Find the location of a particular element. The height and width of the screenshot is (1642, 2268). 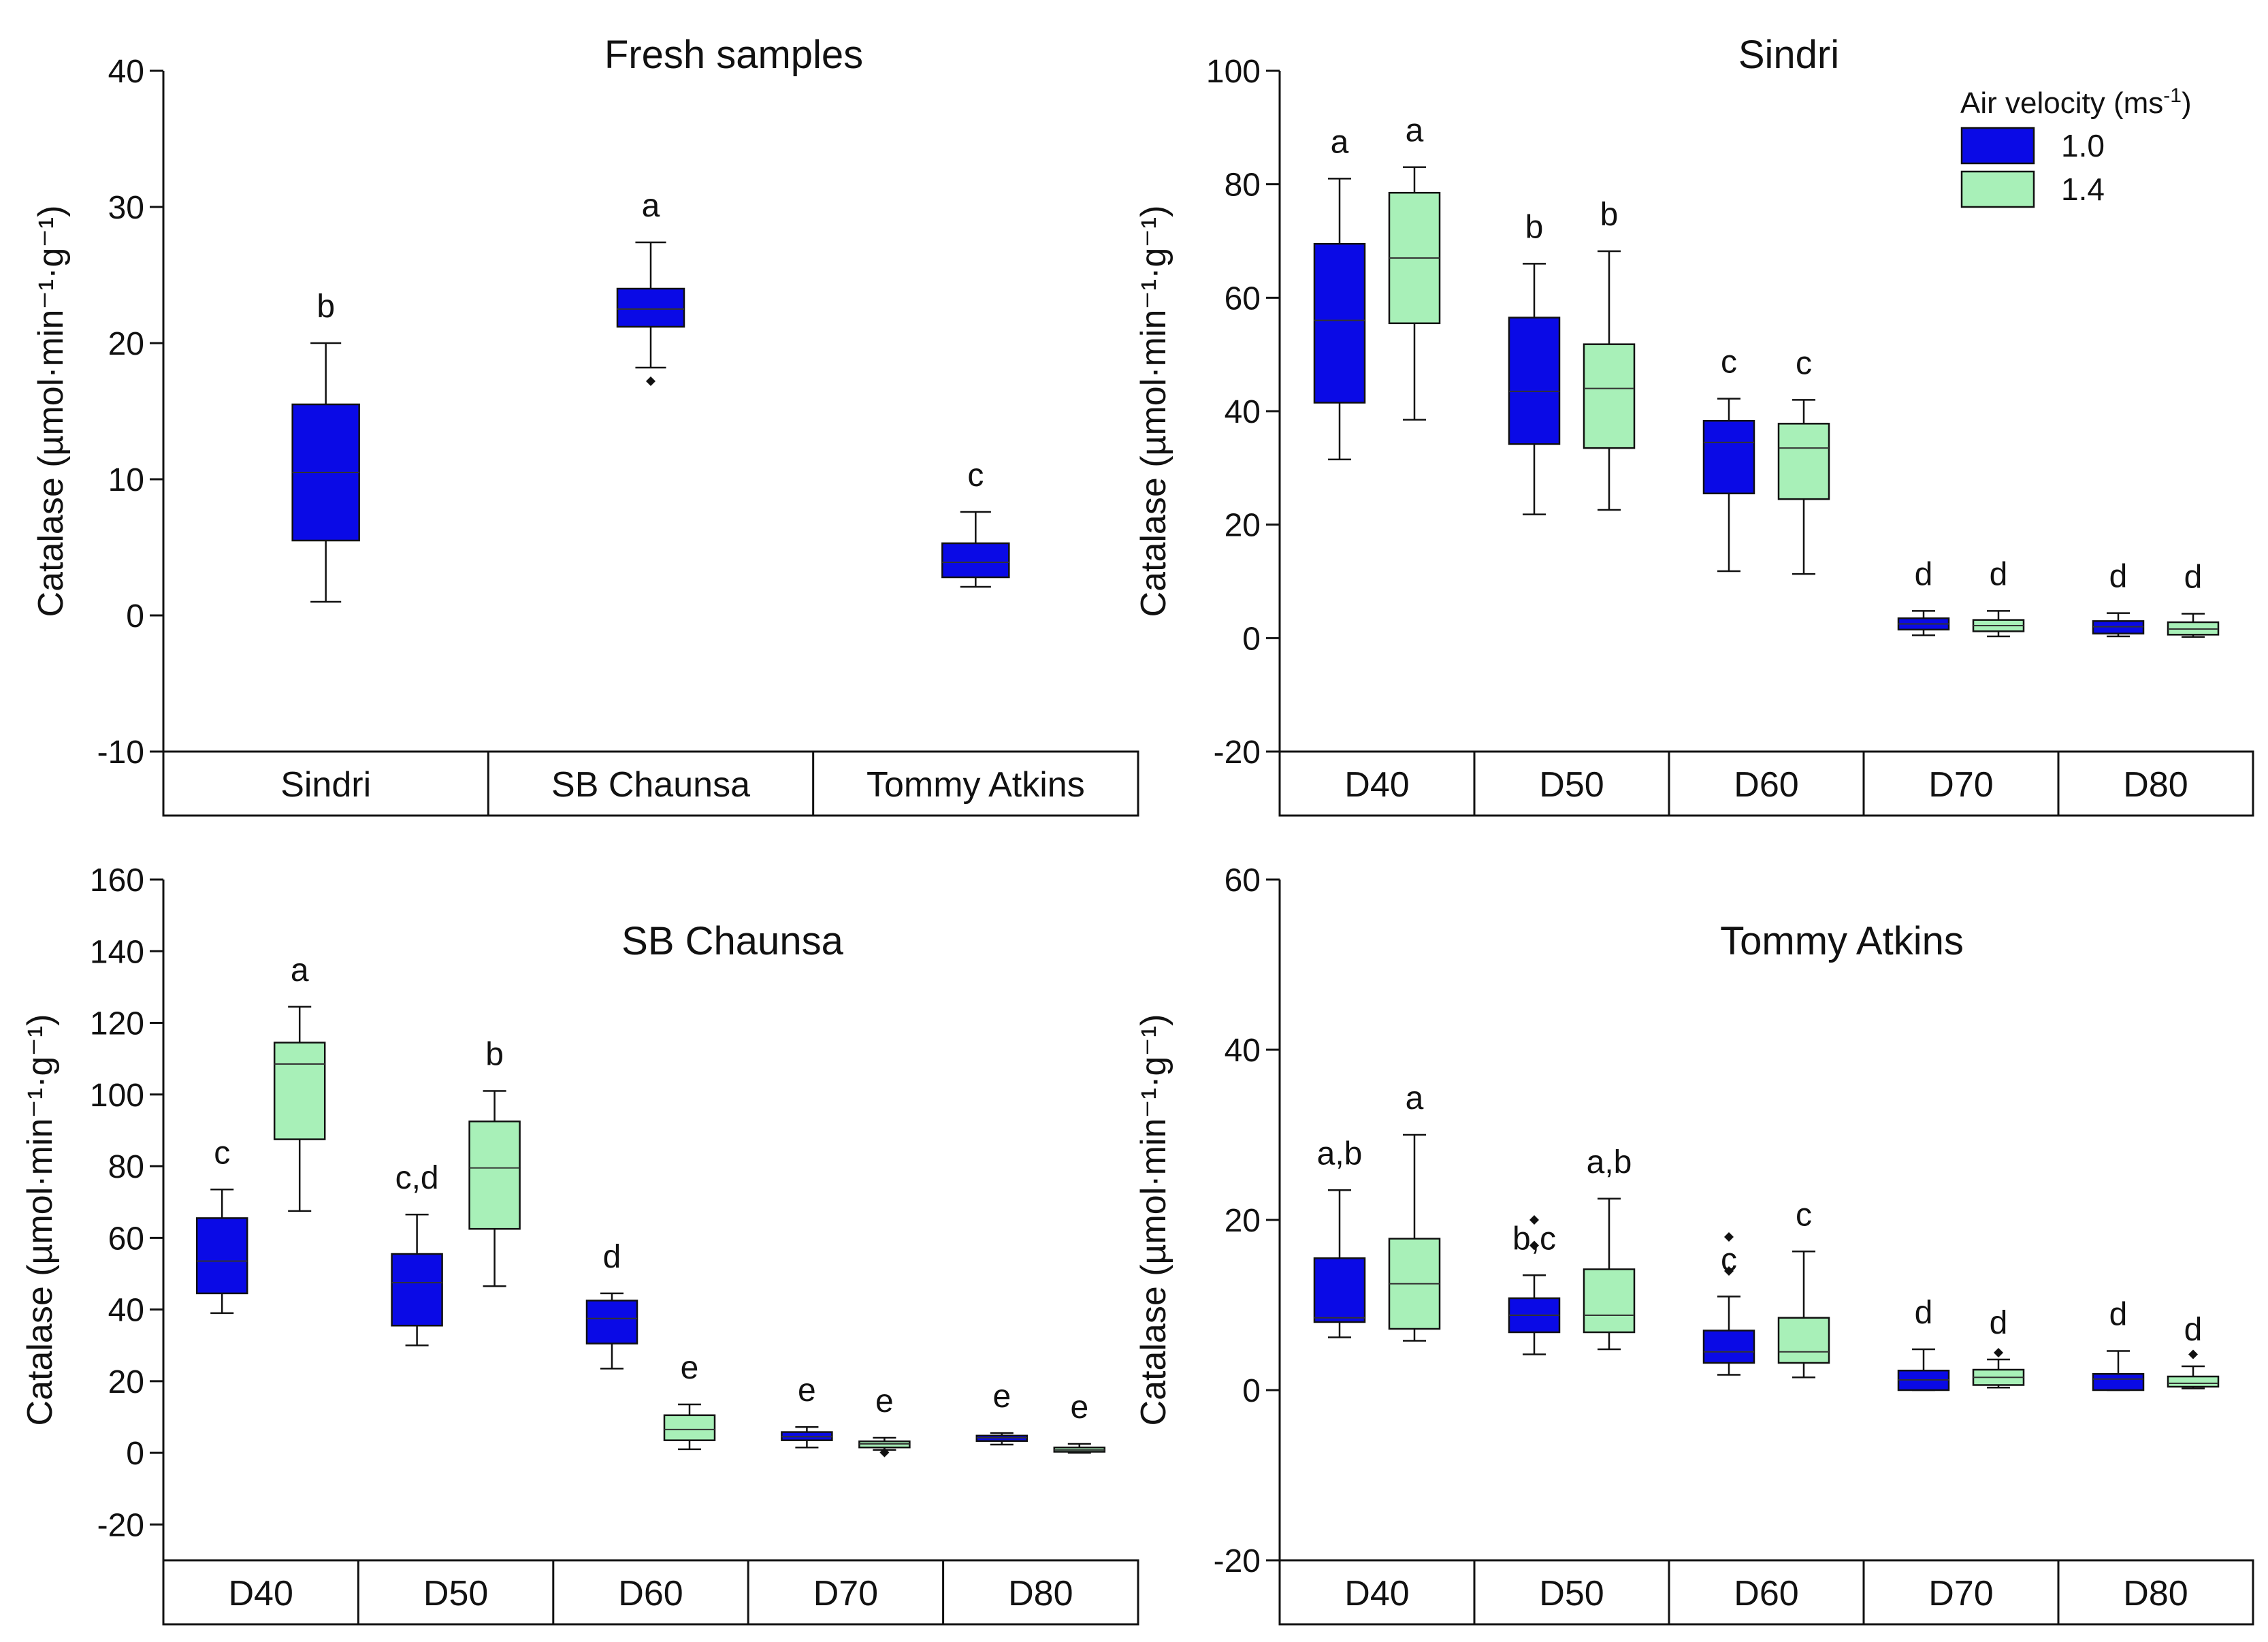

box-d40-1.0: a is located at coordinates (1340, 292).